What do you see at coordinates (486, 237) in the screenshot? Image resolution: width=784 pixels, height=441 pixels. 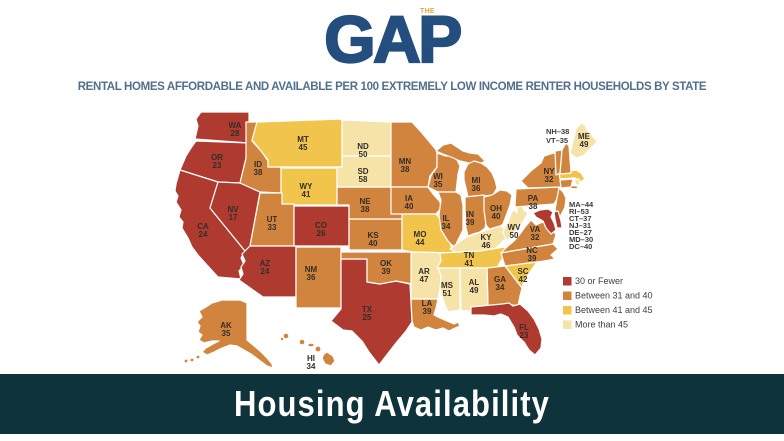 I see `svg-text: KY` at bounding box center [486, 237].